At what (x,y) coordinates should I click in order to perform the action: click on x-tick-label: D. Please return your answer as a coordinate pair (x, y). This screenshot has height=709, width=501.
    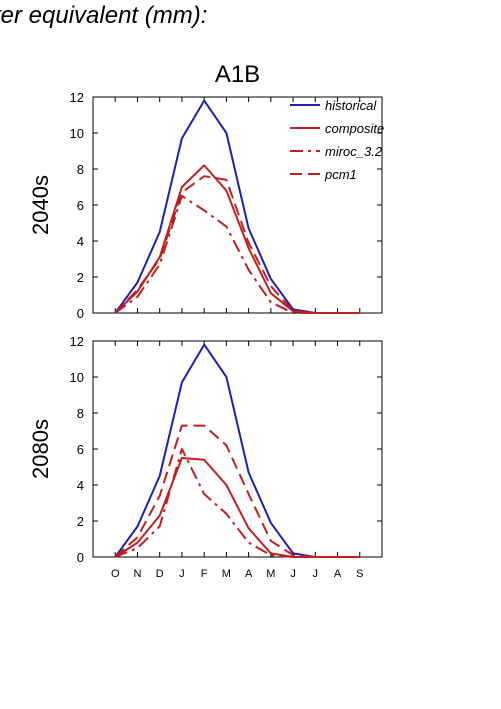
    Looking at the image, I should click on (160, 574).